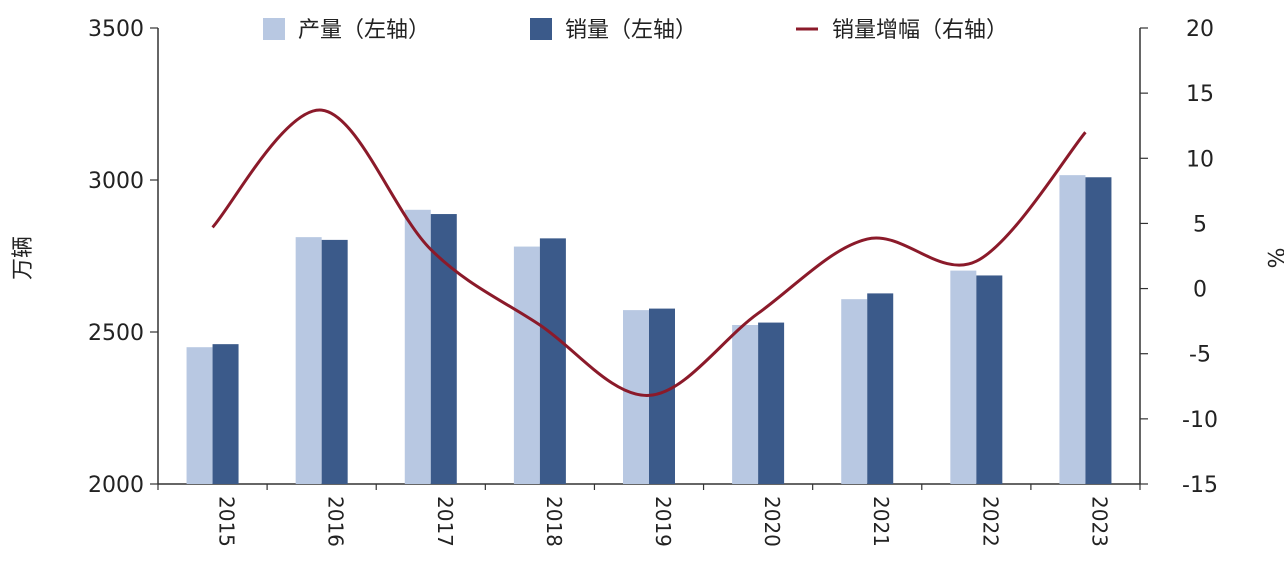  I want to click on right-tick-label: -15, so click(1200, 485).